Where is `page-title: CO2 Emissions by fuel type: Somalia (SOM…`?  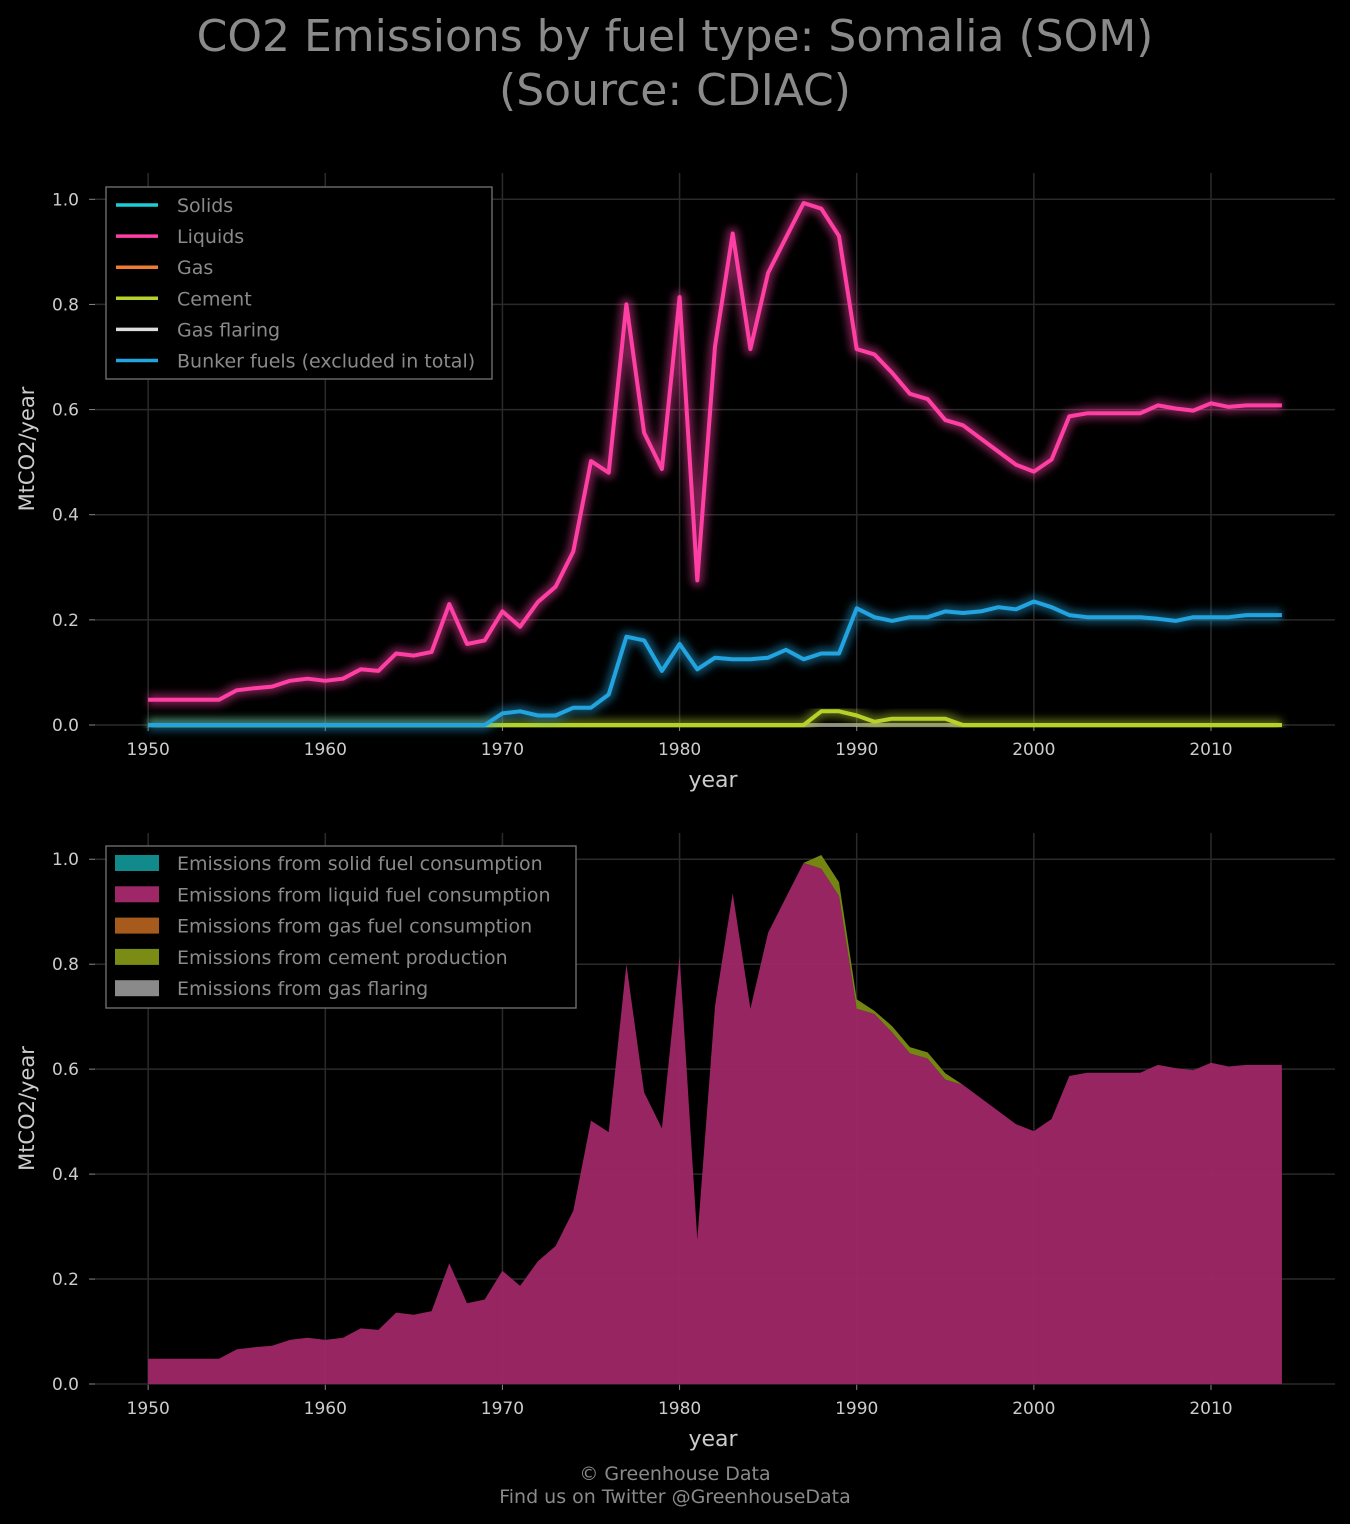 page-title: CO2 Emissions by fuel type: Somalia (SOM… is located at coordinates (675, 64).